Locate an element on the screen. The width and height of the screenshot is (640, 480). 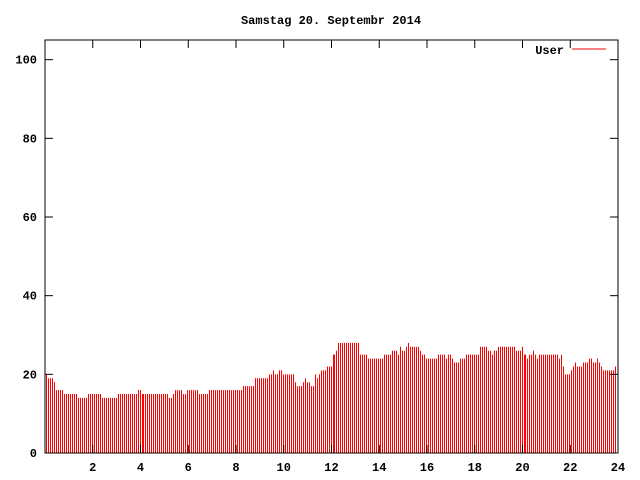
x-tick-label: 8 is located at coordinates (235, 468).